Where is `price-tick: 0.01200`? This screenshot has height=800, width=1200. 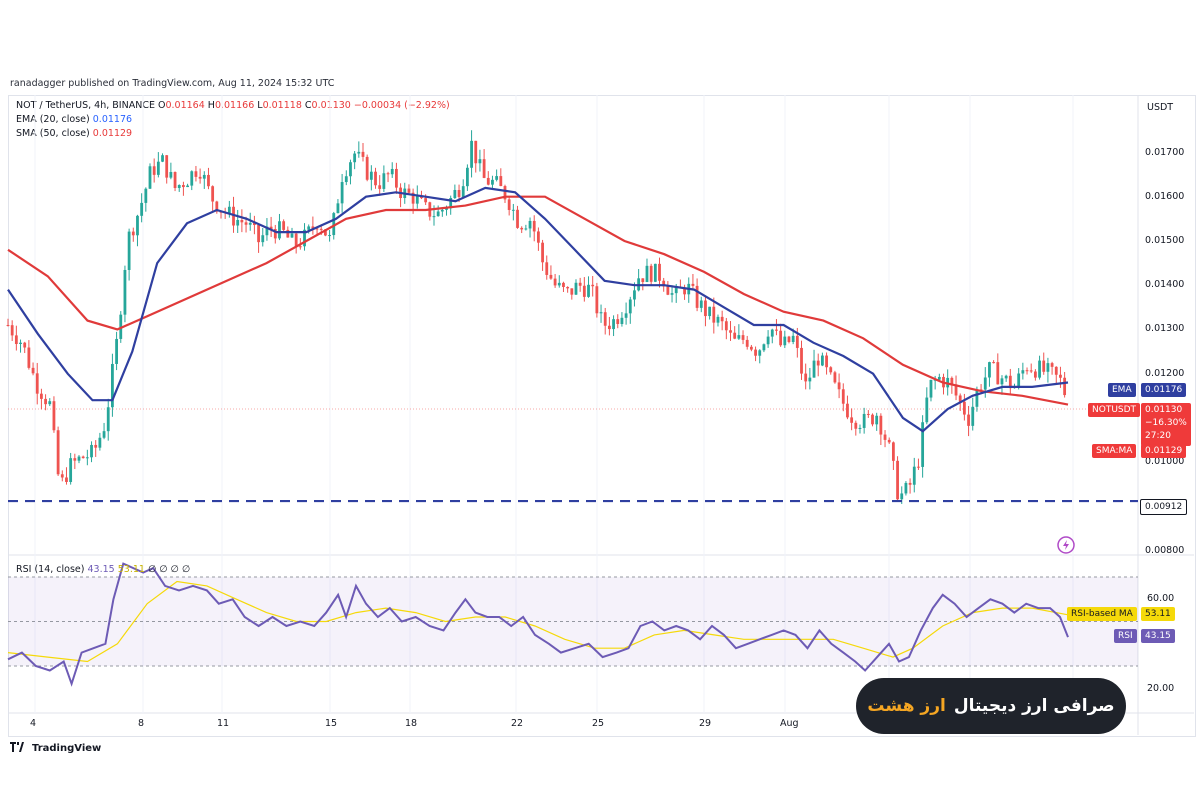
price-tick: 0.01200 is located at coordinates (1165, 373).